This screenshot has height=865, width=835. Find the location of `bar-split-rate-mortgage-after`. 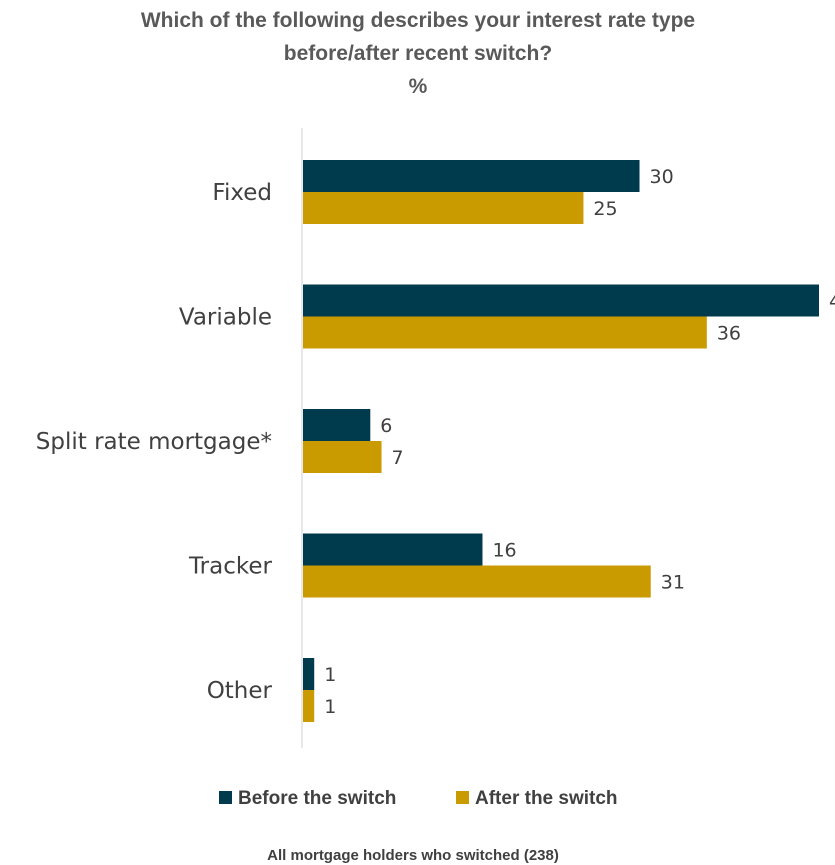

bar-split-rate-mortgage-after is located at coordinates (342, 457).